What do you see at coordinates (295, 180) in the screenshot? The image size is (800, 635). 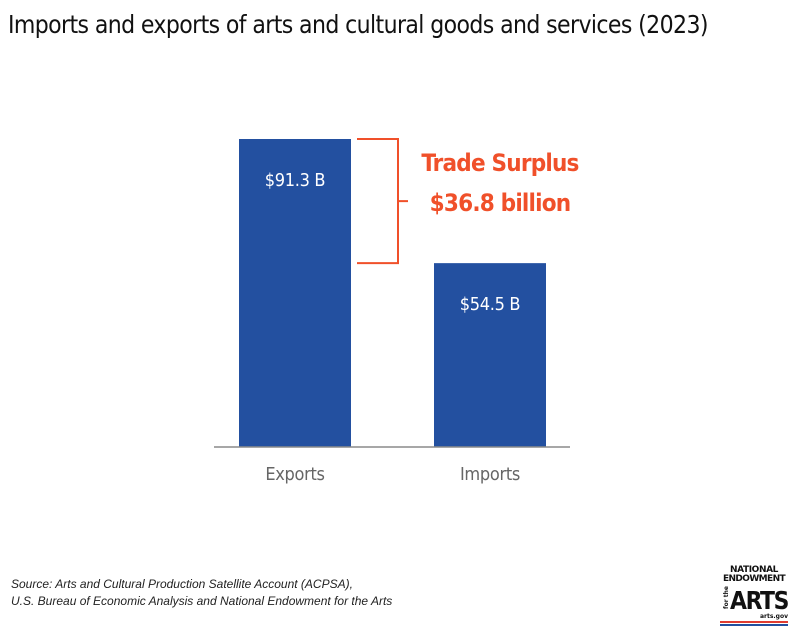 I see `value-label-exports: $91.3 B` at bounding box center [295, 180].